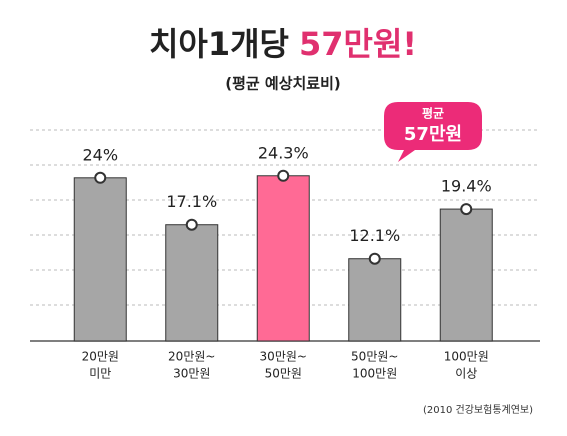 The width and height of the screenshot is (567, 436). I want to click on value-label: 24%, so click(100, 154).